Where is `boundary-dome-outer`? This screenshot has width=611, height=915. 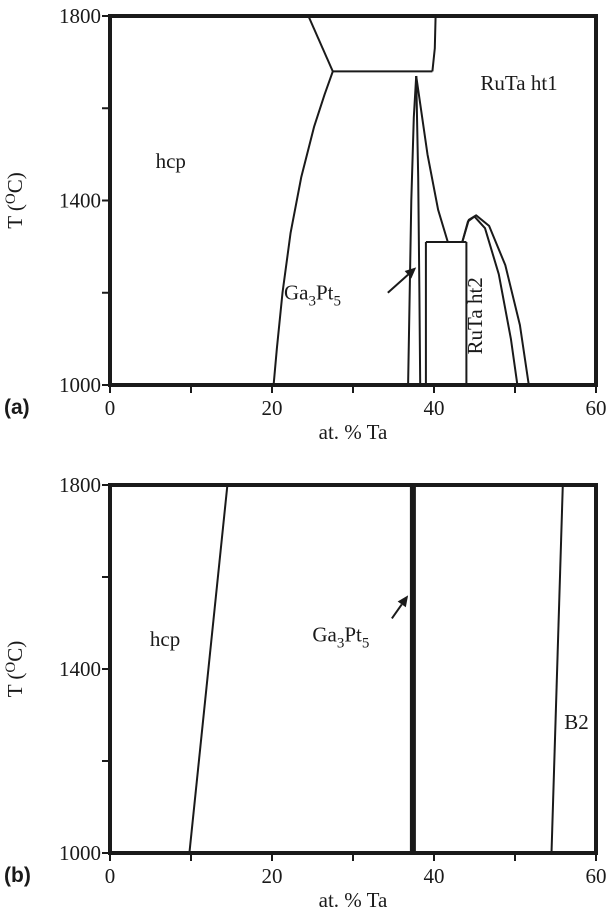 boundary-dome-outer is located at coordinates (495, 300).